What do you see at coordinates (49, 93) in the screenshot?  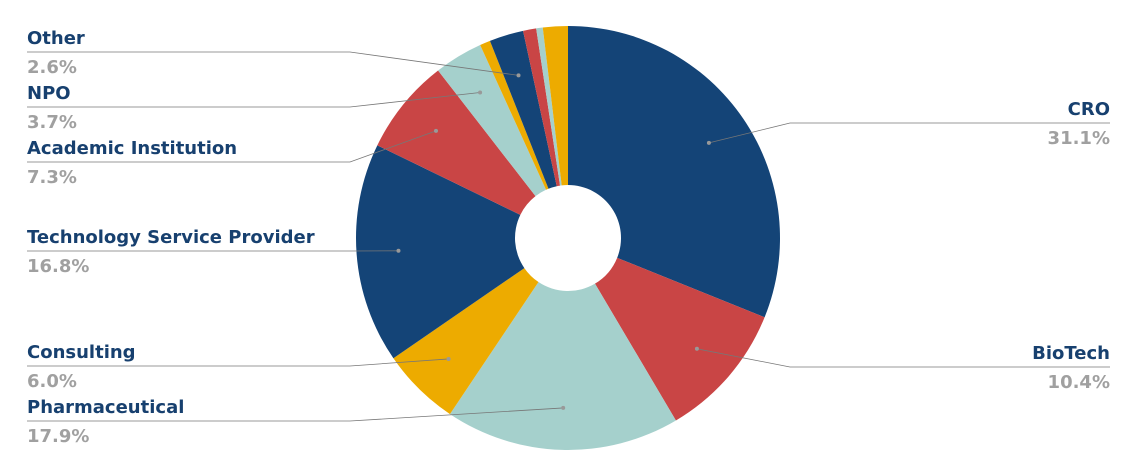 I see `slice-label: NPO` at bounding box center [49, 93].